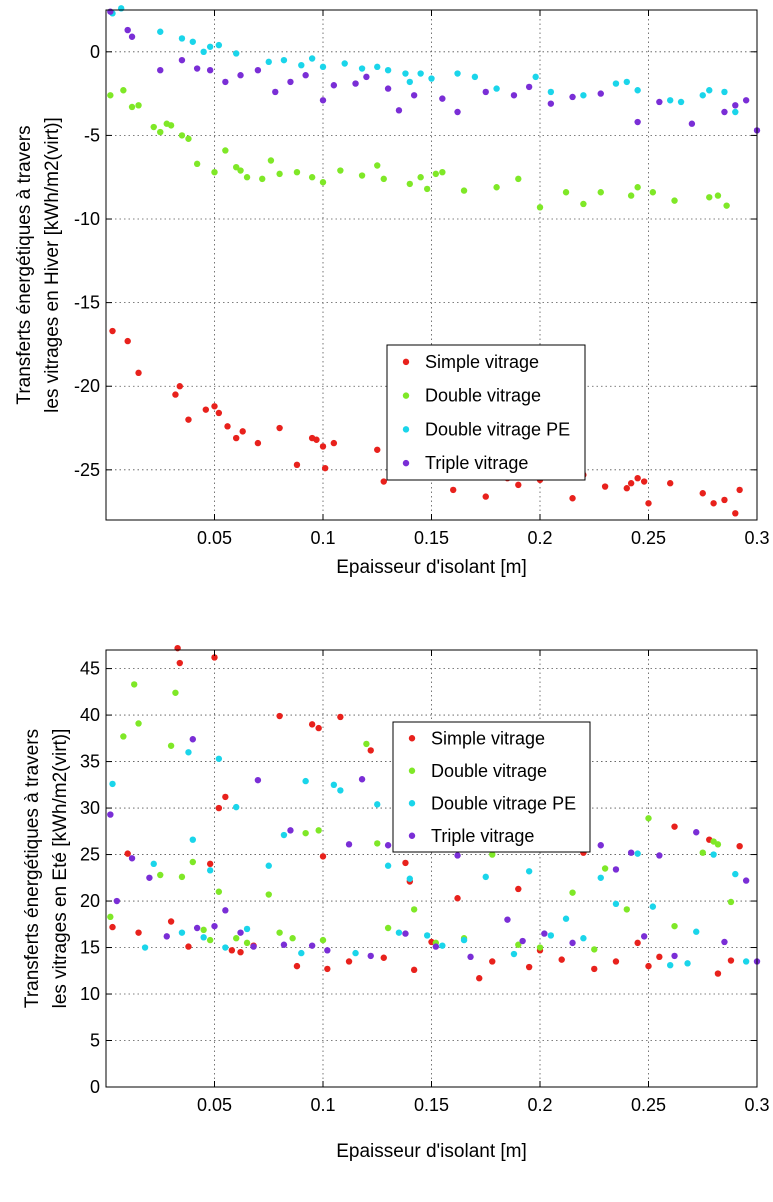  What do you see at coordinates (488, 738) in the screenshot?
I see `legend-entry-label: Simple vitrage` at bounding box center [488, 738].